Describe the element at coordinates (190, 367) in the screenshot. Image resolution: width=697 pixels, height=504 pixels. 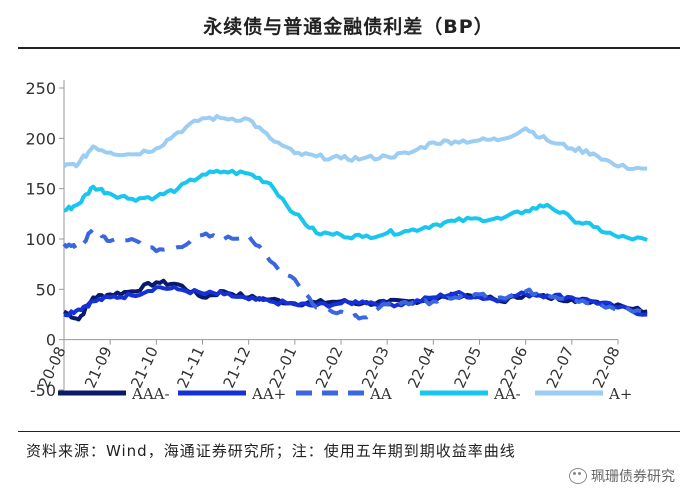
I see `x-tick-label: 21-11` at that location.